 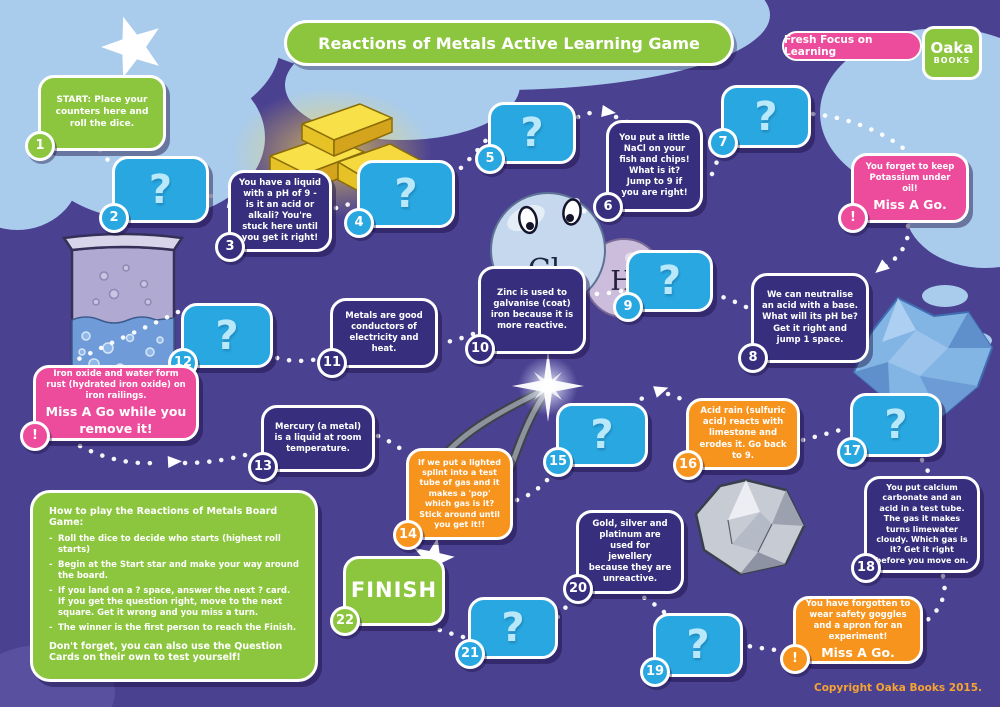 I want to click on space-4-question: ? 4, so click(x=399, y=199).